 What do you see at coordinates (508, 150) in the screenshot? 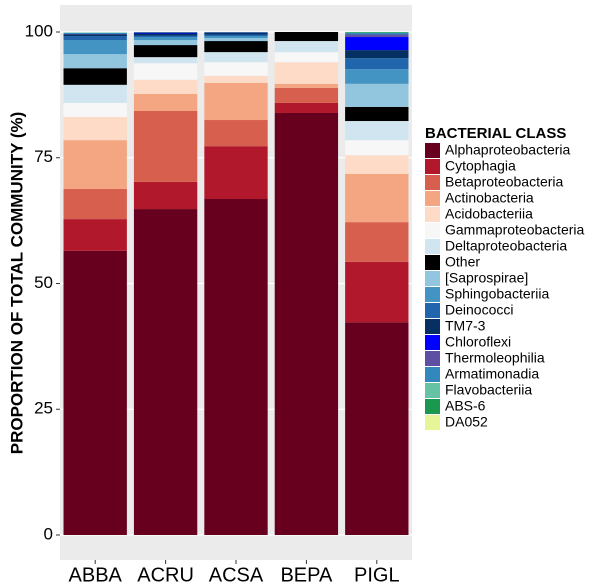
I see `legend-label: Alphaproteobacteria` at bounding box center [508, 150].